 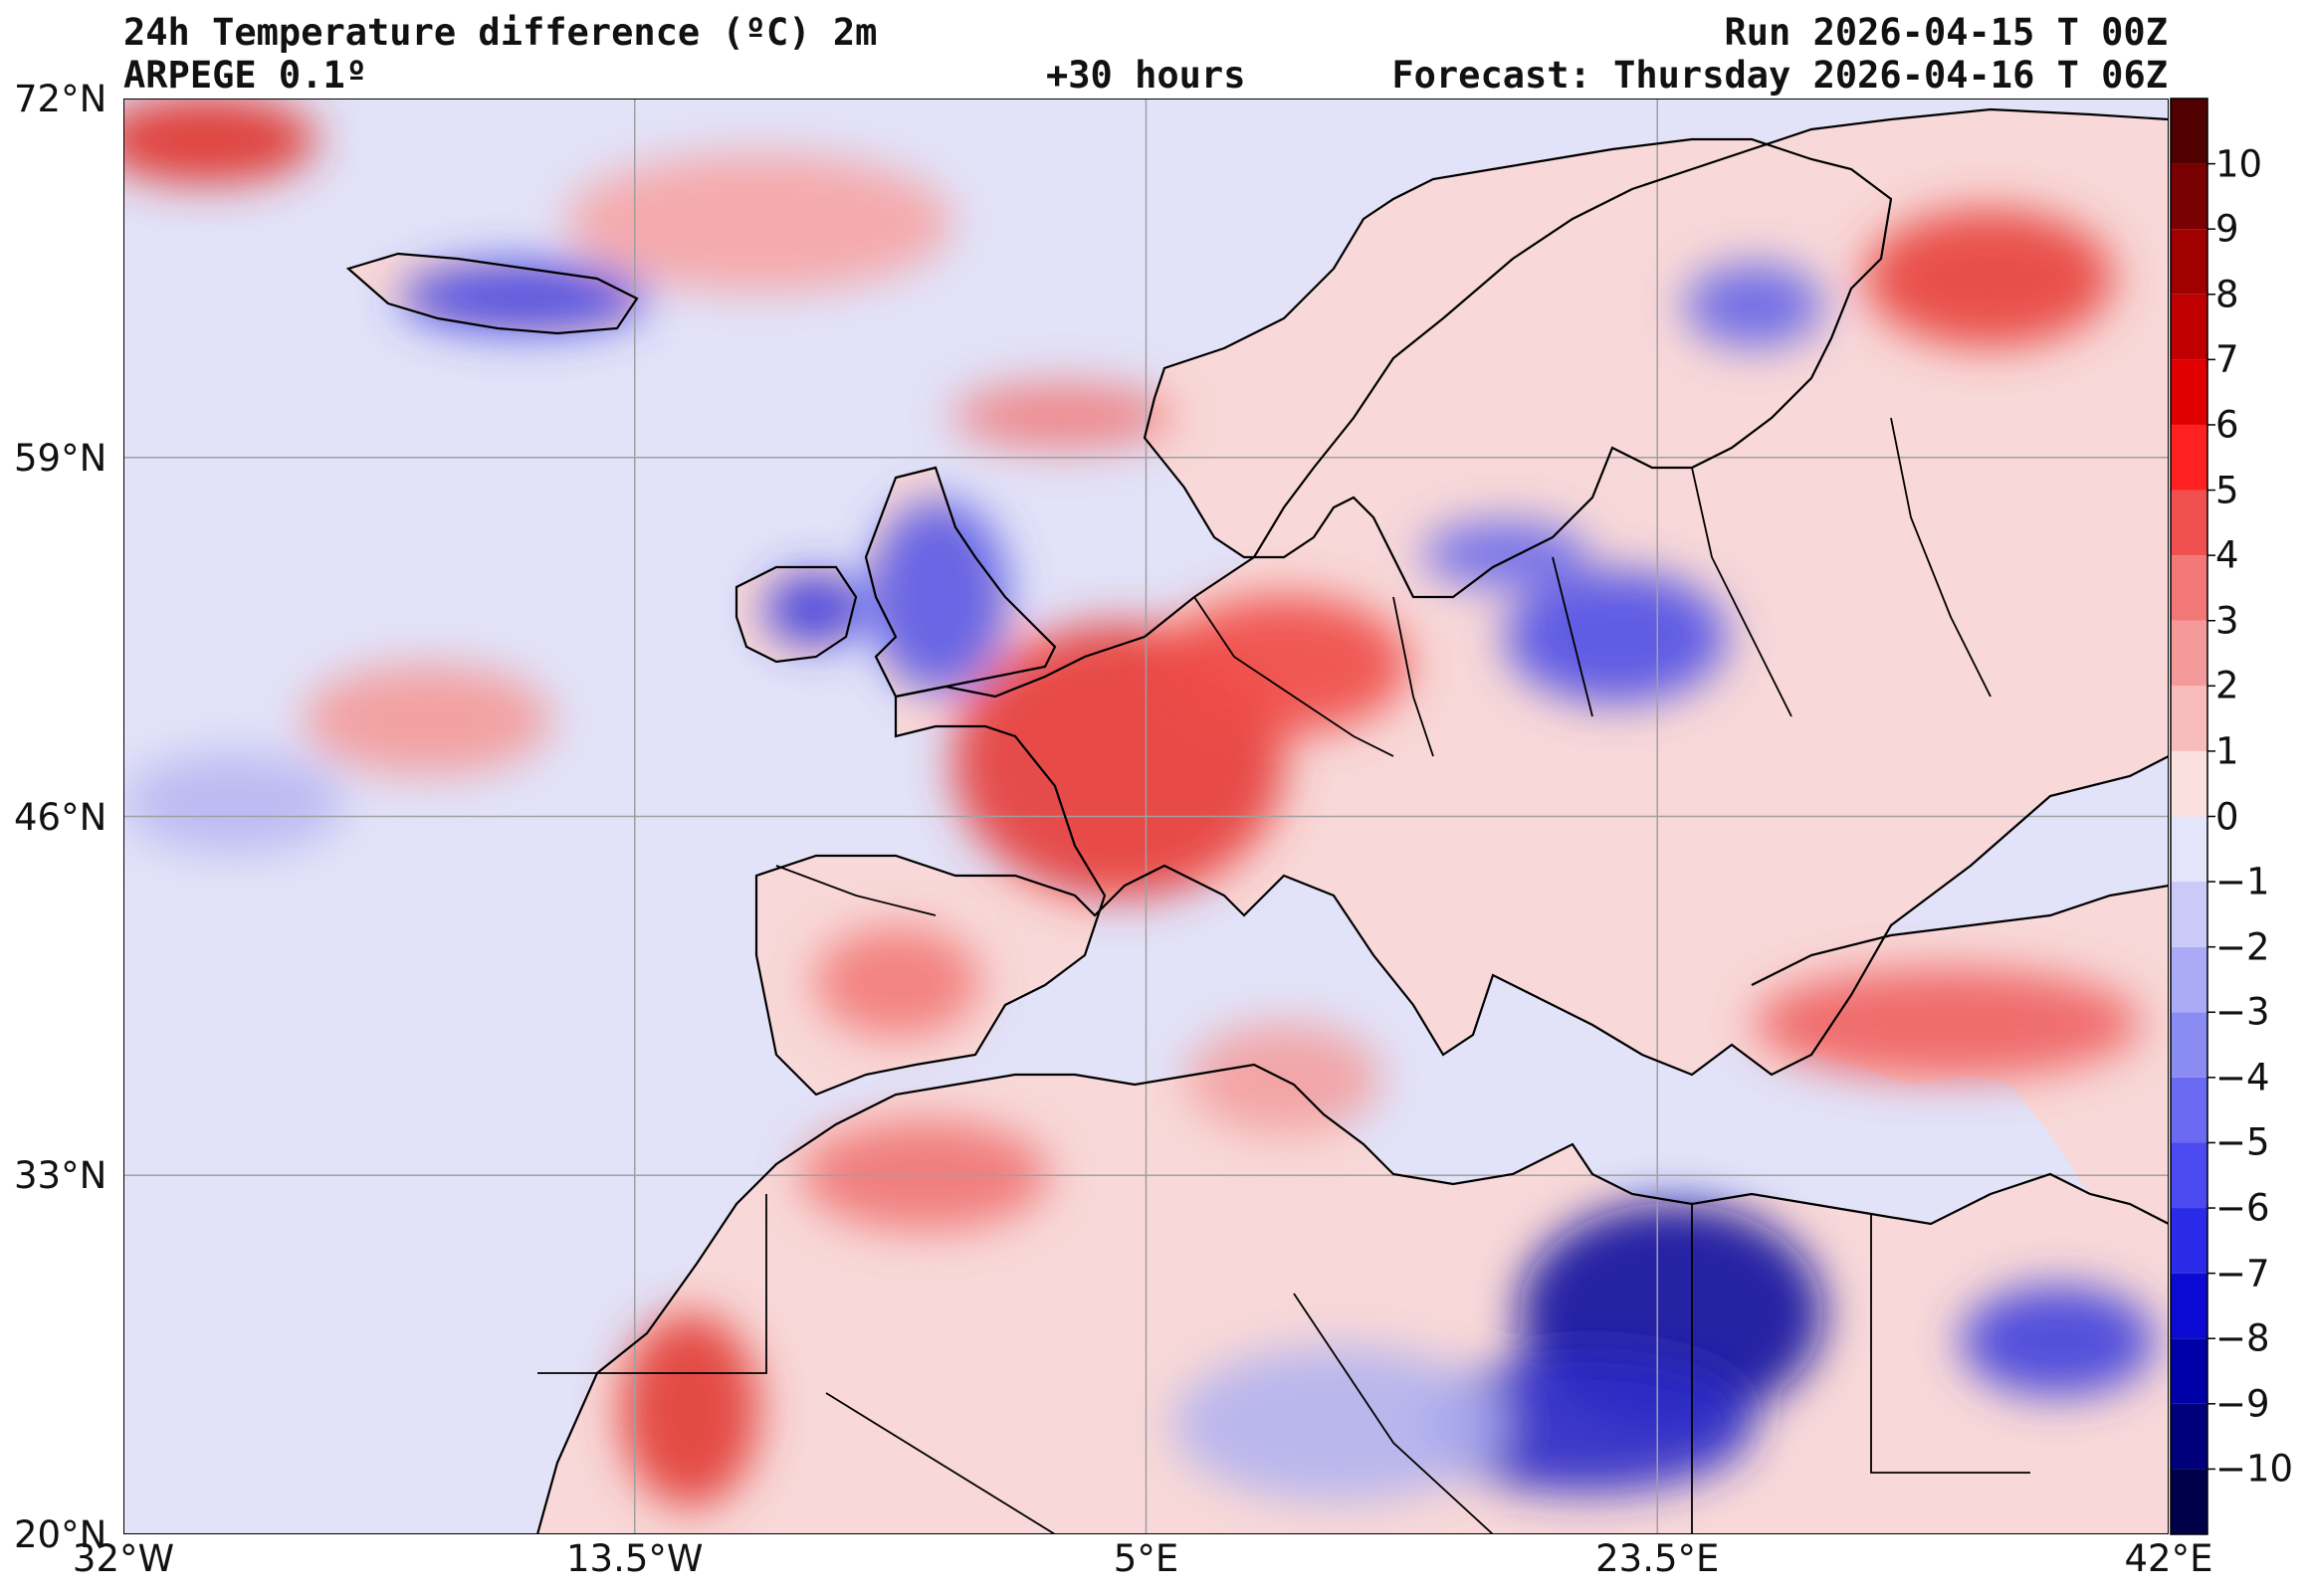 What do you see at coordinates (2227, 294) in the screenshot?
I see `colorbar-label: 8` at bounding box center [2227, 294].